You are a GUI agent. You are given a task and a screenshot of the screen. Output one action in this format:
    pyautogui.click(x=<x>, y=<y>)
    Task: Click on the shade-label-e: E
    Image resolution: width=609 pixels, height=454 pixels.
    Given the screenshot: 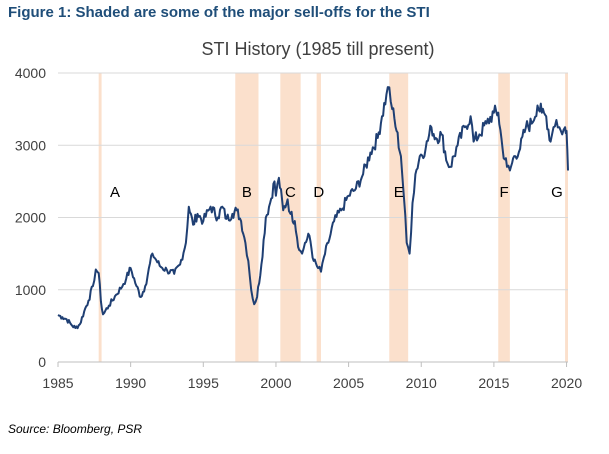 What is the action you would take?
    pyautogui.click(x=399, y=192)
    